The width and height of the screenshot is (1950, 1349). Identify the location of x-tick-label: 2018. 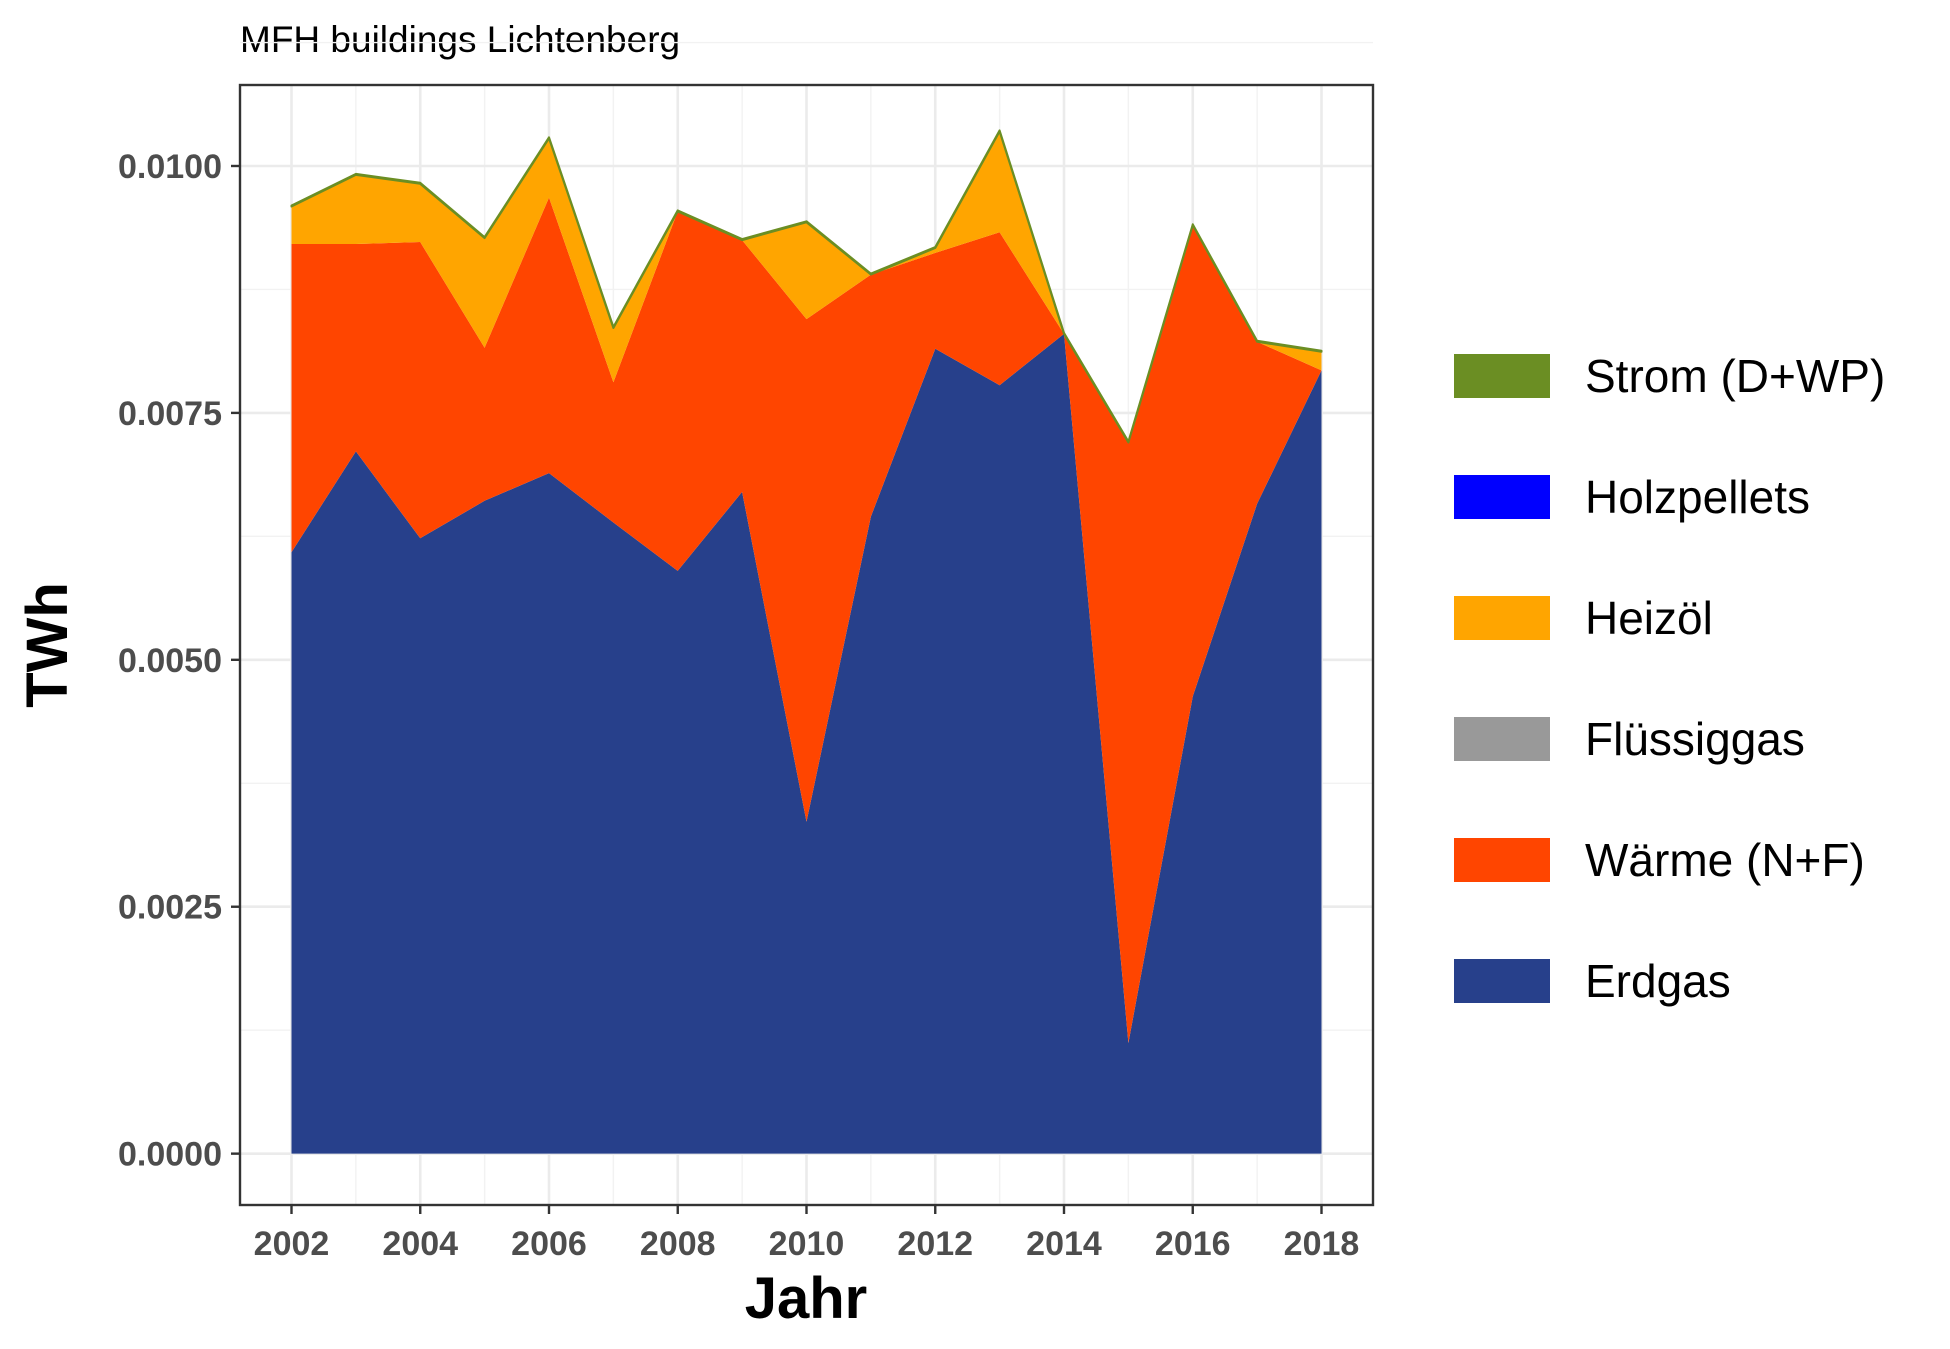
(1322, 1244).